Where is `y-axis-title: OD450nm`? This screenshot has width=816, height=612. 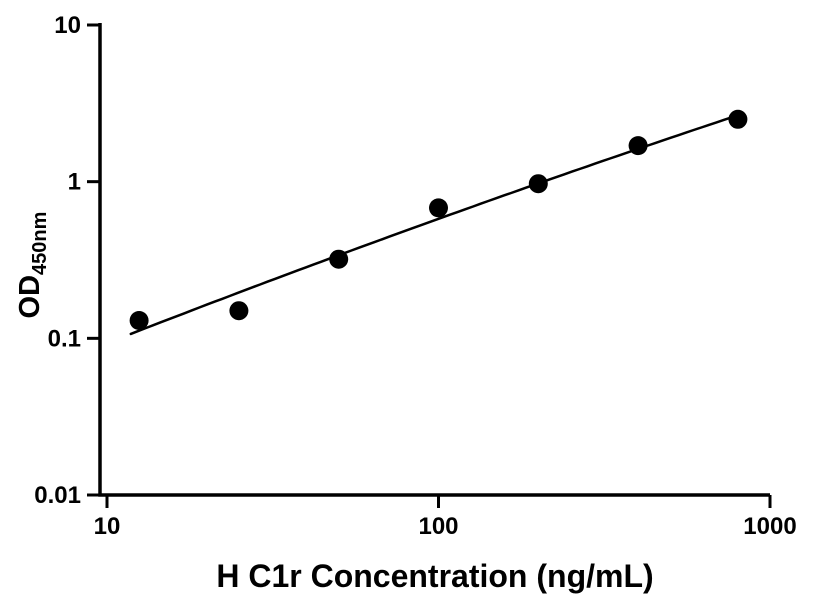 y-axis-title: OD450nm is located at coordinates (33, 265).